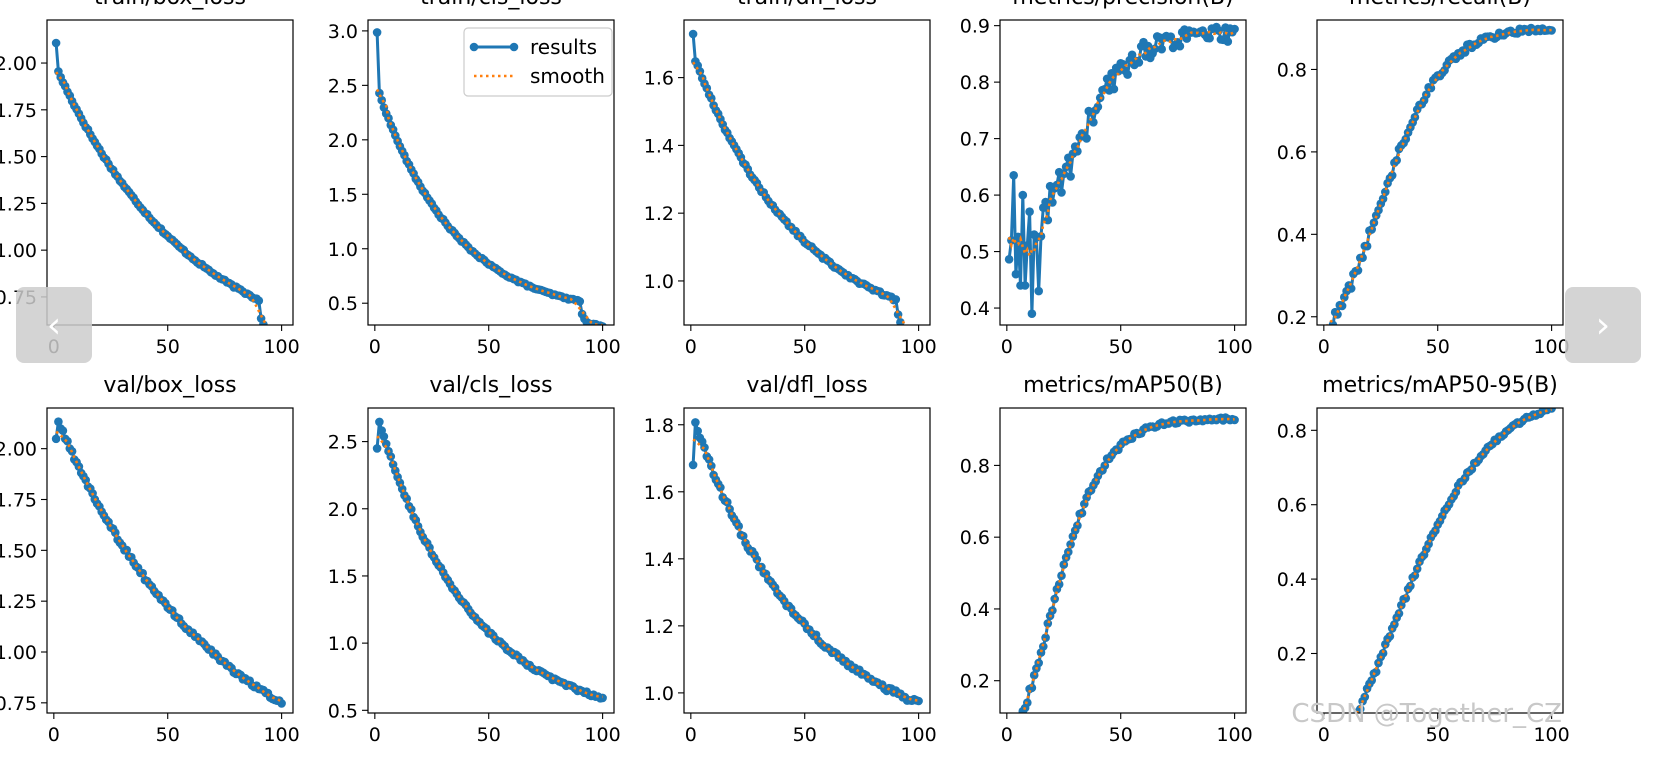 This screenshot has height=783, width=1659. What do you see at coordinates (1292, 580) in the screenshot?
I see `y-tick-label: 0.4` at bounding box center [1292, 580].